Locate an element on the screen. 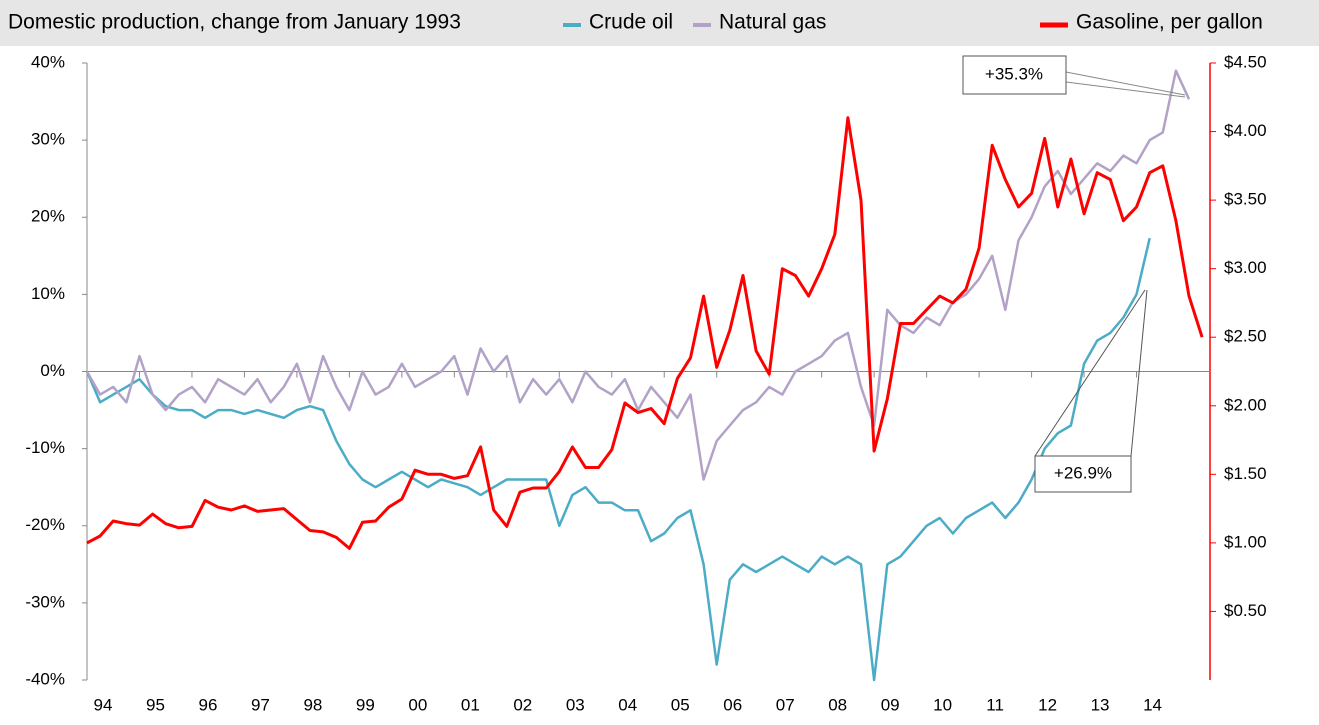 This screenshot has height=725, width=1319. x-tick-label: 97 is located at coordinates (260, 704).